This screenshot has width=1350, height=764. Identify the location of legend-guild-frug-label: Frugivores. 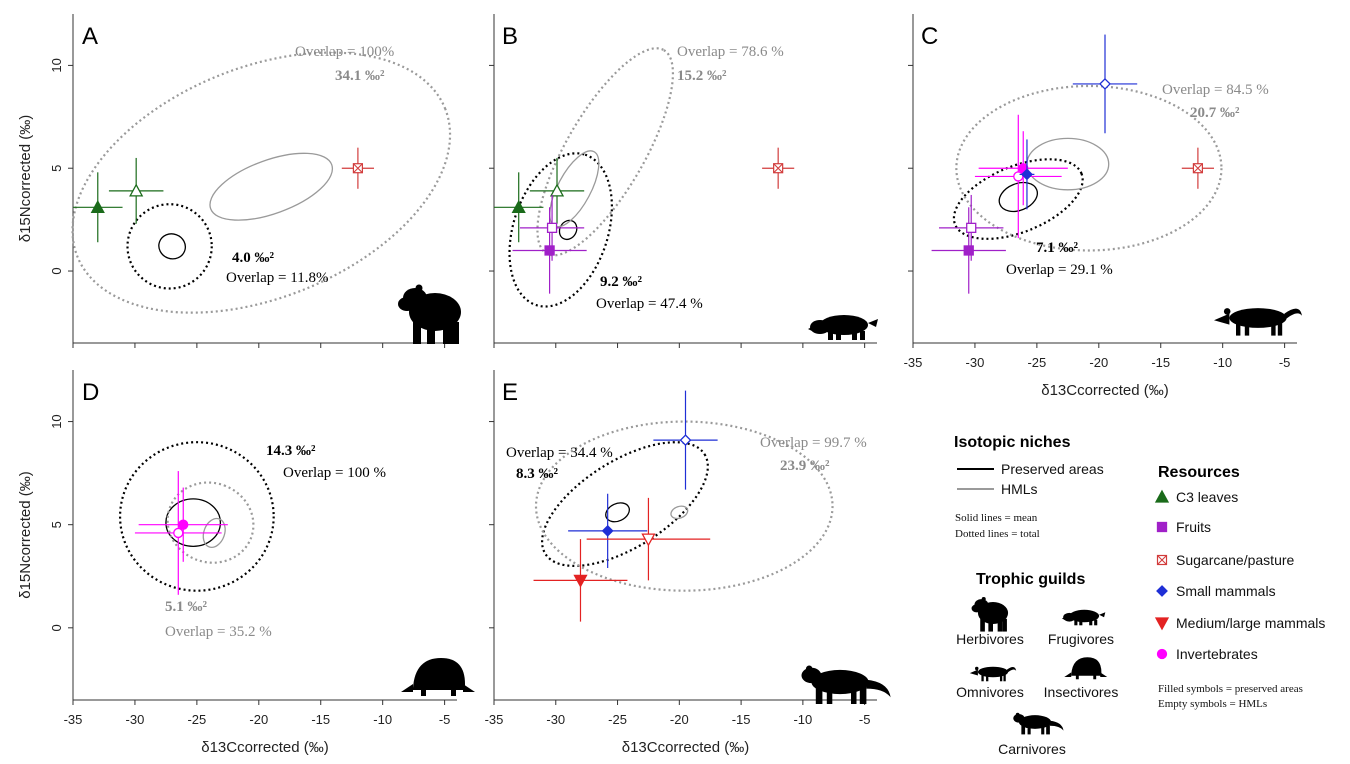
(1081, 639).